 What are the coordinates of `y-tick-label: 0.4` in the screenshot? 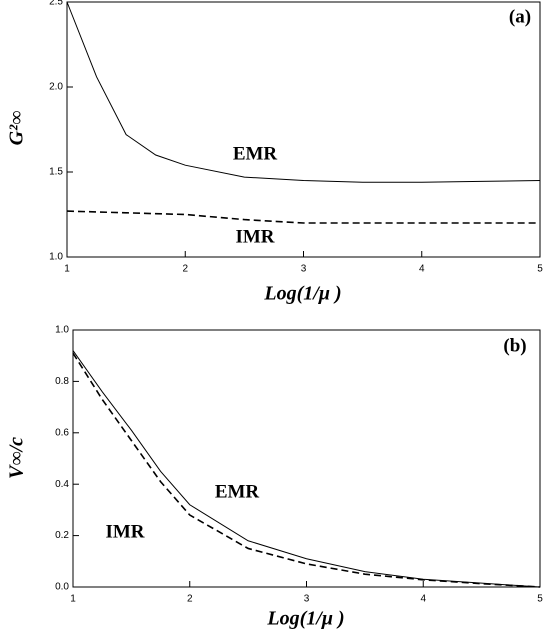 It's located at (62, 484).